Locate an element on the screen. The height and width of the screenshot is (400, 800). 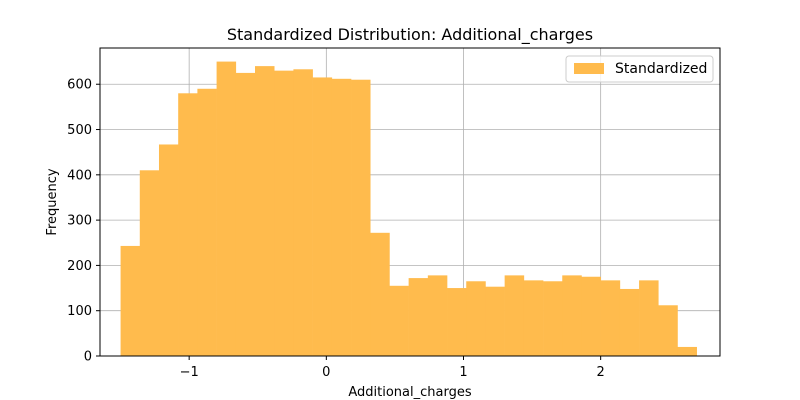
x-tick-label: −1 is located at coordinates (189, 372).